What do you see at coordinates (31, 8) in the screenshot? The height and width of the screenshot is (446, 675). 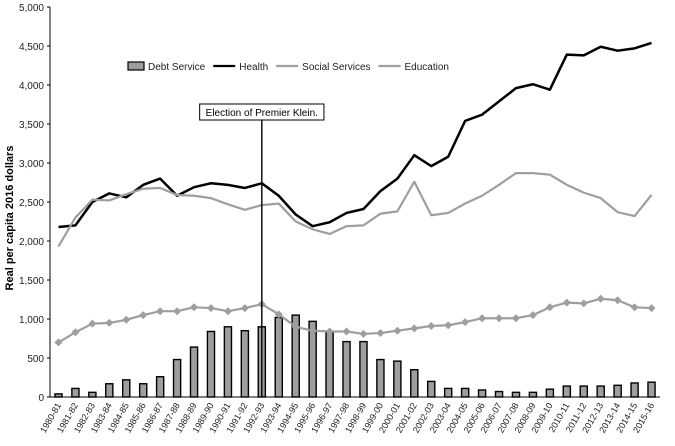 I see `y-tick-label: 5,000` at bounding box center [31, 8].